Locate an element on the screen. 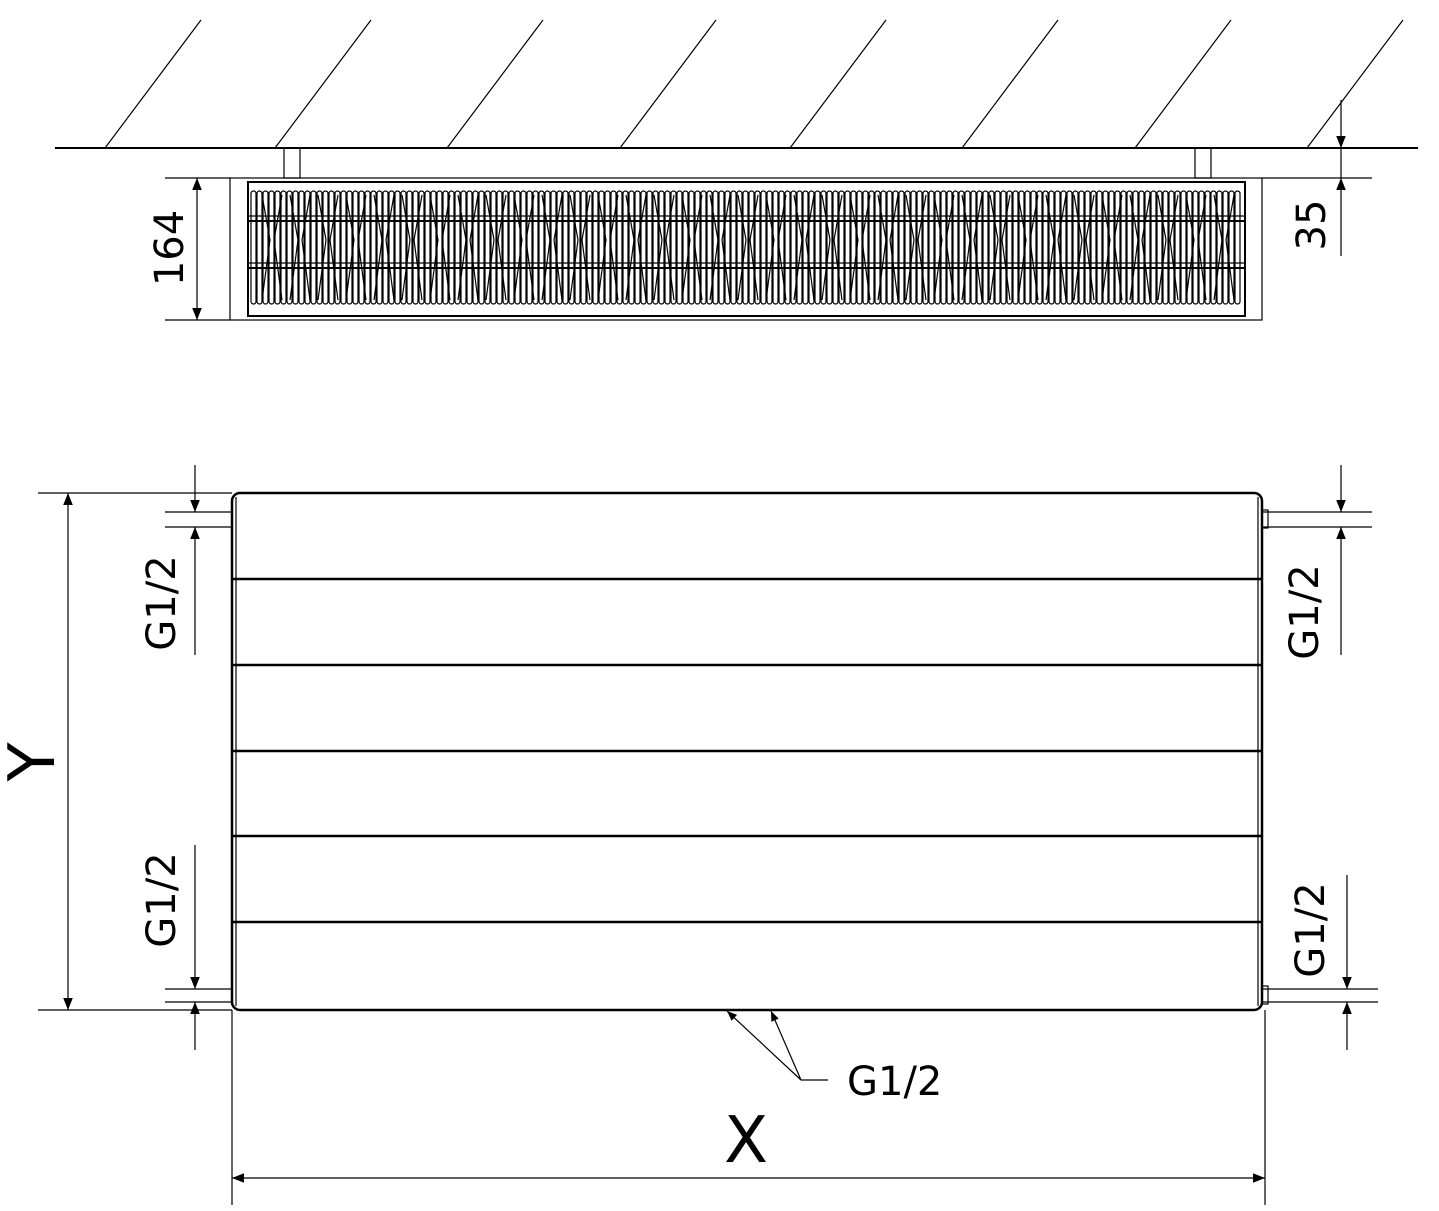 The image size is (1439, 1211). wall-hatching is located at coordinates (754, 84).